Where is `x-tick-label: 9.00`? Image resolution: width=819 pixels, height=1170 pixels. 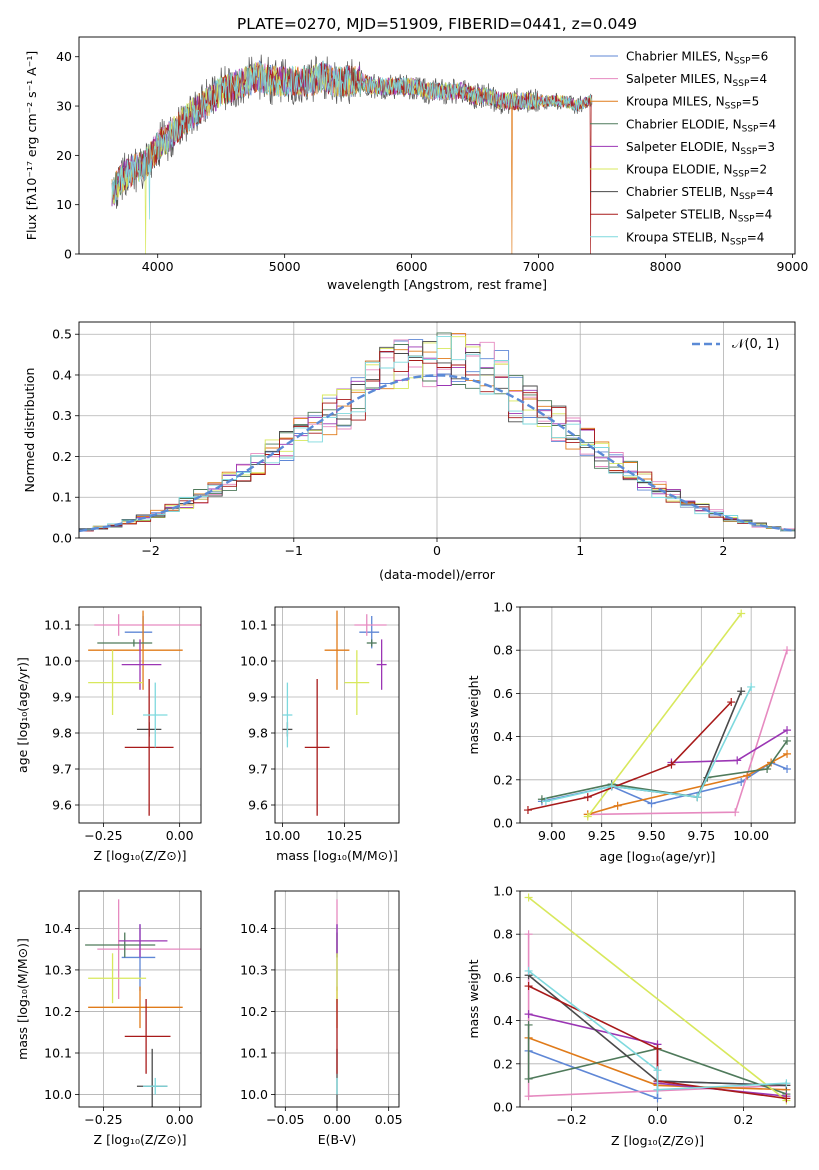 x-tick-label: 9.00 is located at coordinates (552, 835).